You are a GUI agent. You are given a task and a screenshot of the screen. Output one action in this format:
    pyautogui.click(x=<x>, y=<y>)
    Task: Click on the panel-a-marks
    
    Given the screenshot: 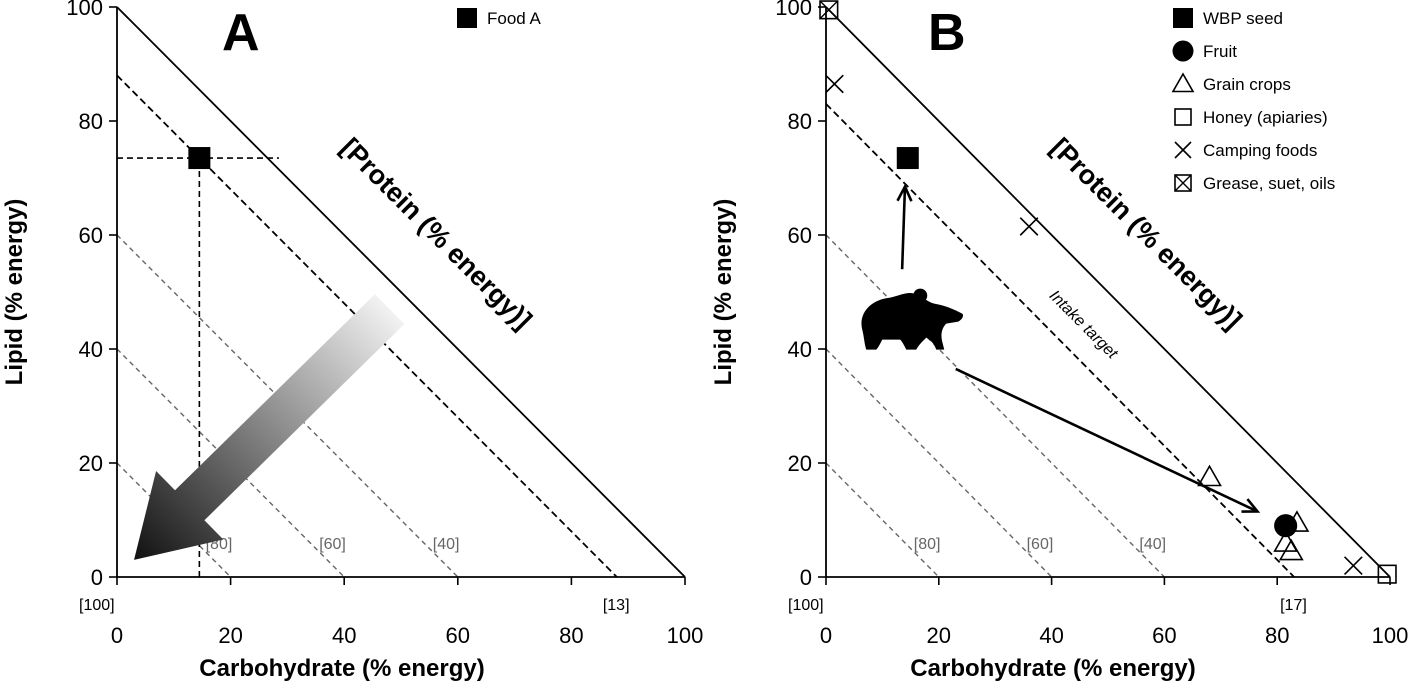 What is the action you would take?
    pyautogui.click(x=261, y=362)
    